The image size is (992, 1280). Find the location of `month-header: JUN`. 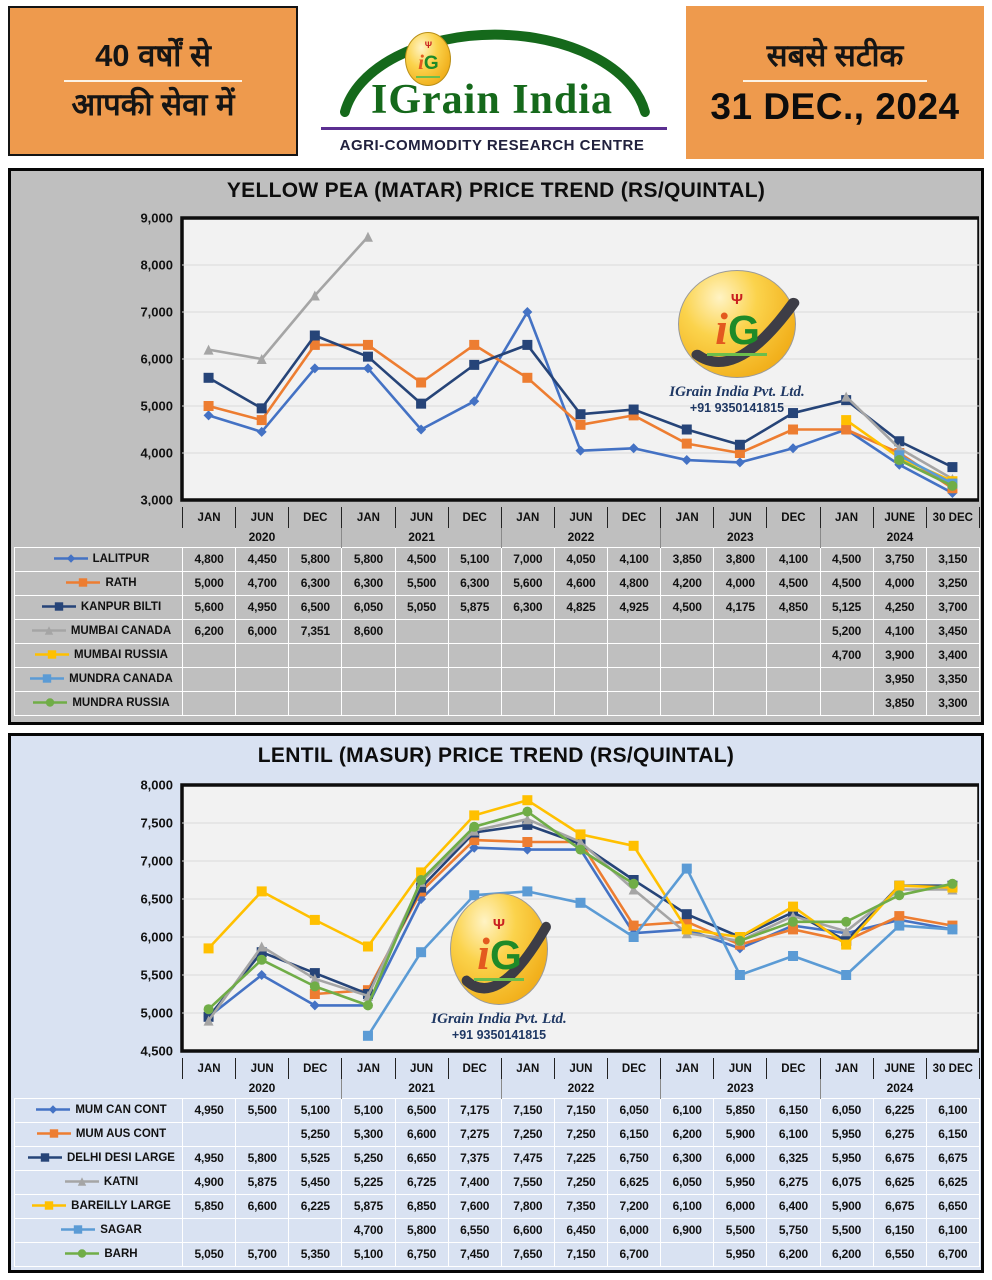

month-header: JUN is located at coordinates (740, 1068).